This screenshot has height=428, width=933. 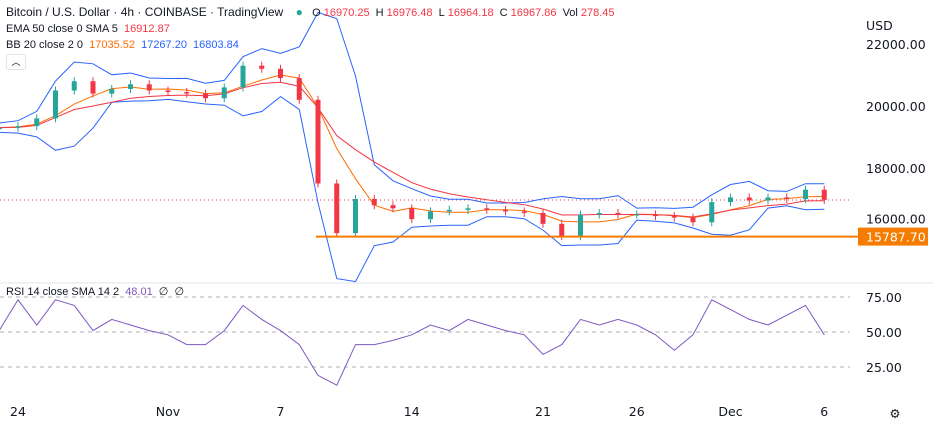 I want to click on bb-lower-value: 16803.84, so click(x=216, y=45).